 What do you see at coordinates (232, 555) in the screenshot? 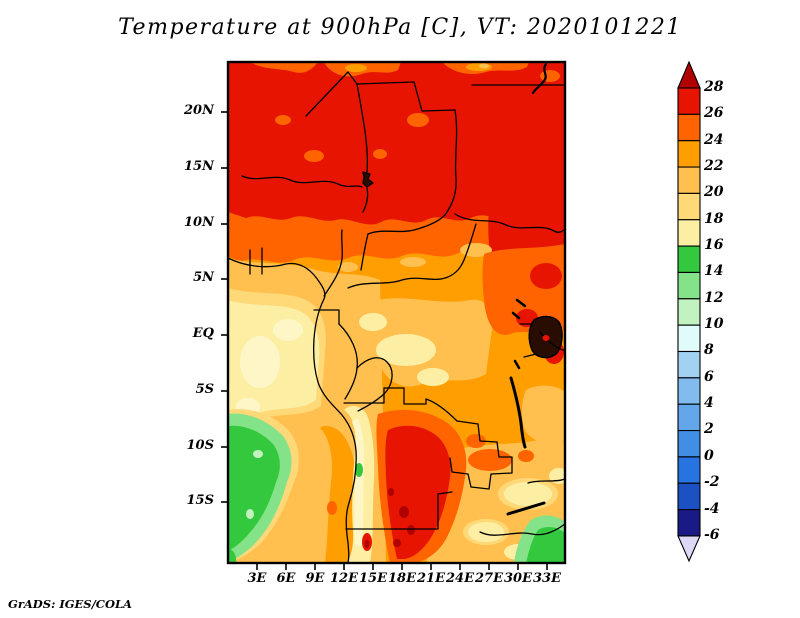
I see `fill-bl-green` at bounding box center [232, 555].